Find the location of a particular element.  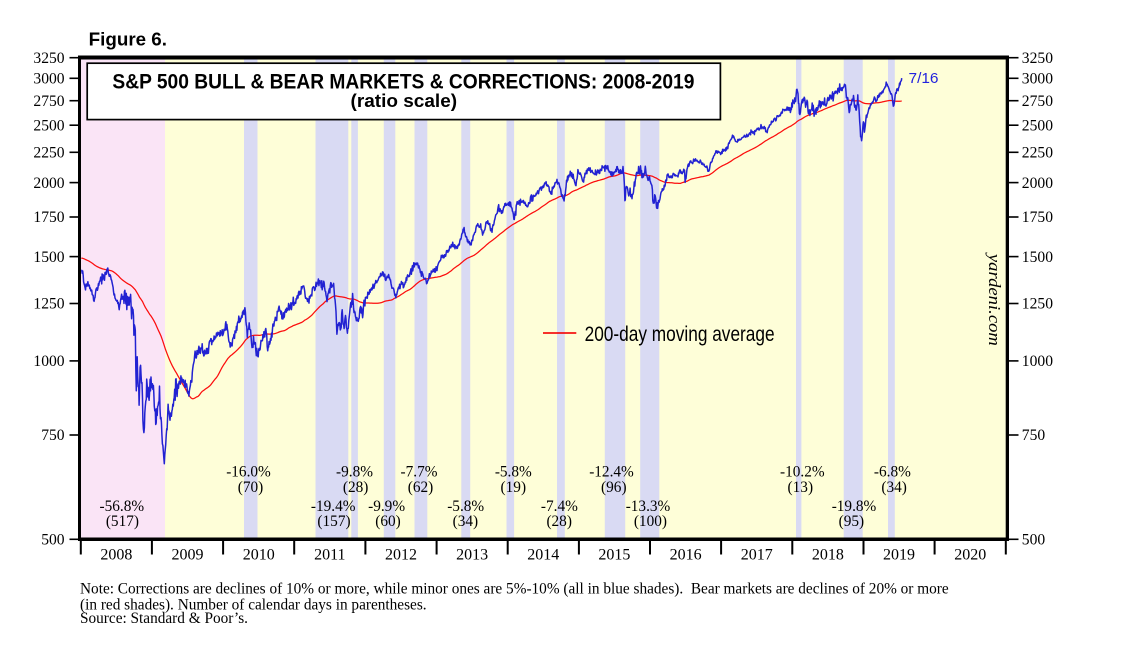

svg-text: 2008 is located at coordinates (116, 555).